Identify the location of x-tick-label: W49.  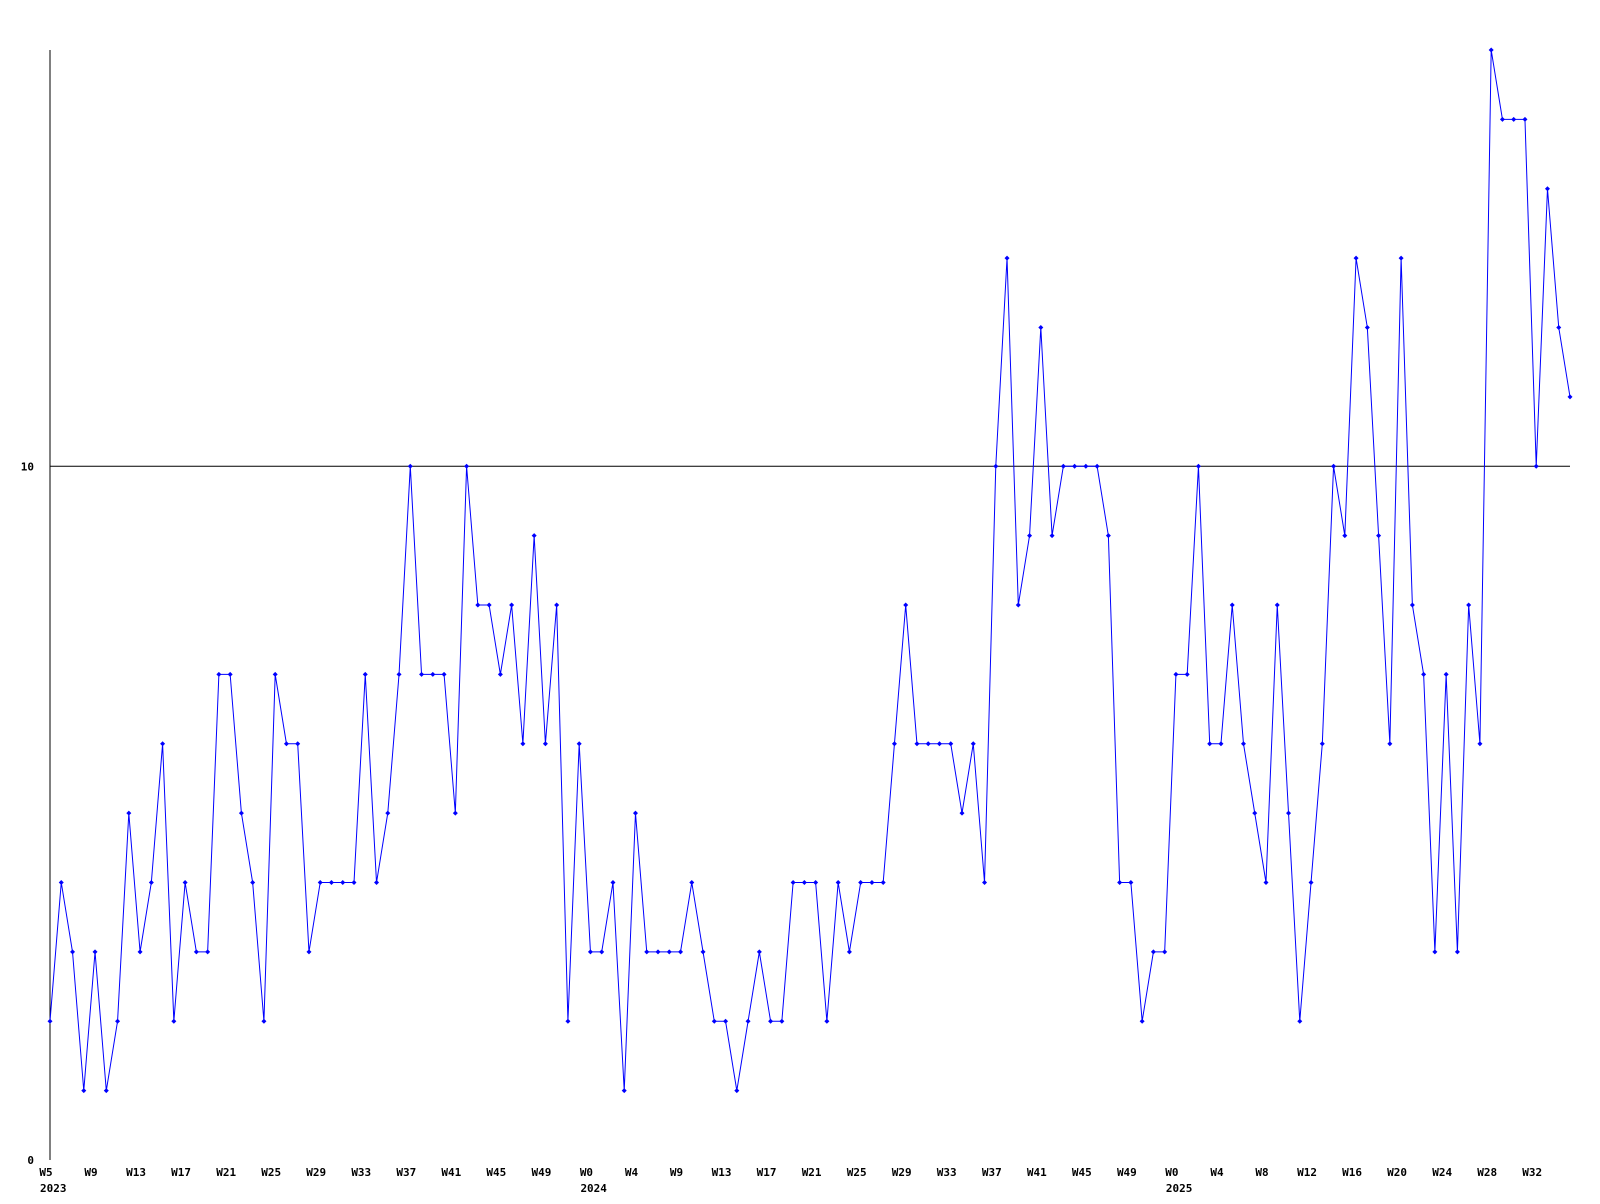
(1127, 1172).